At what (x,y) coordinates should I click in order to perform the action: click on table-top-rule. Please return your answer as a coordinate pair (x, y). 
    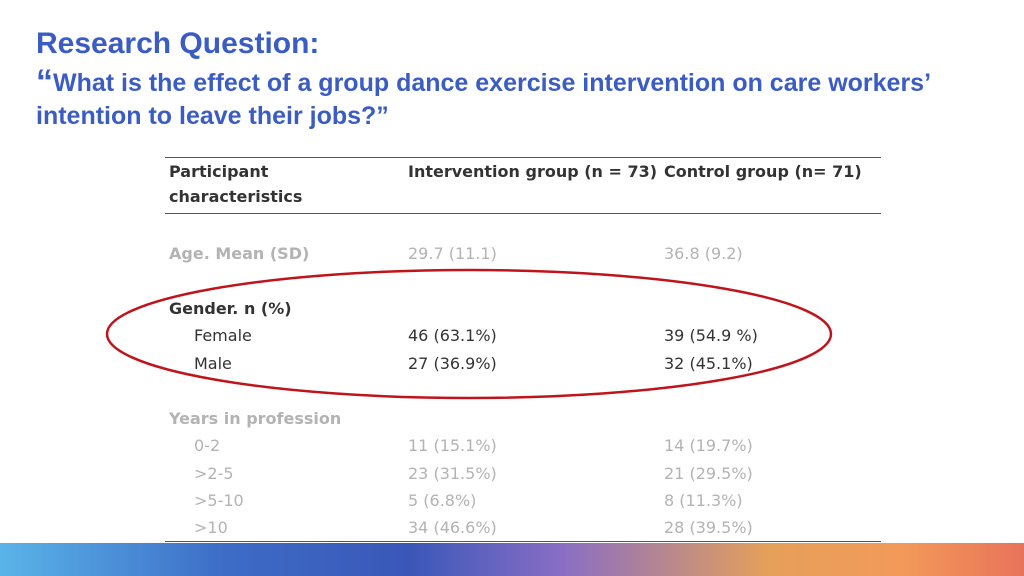
    Looking at the image, I should click on (523, 157).